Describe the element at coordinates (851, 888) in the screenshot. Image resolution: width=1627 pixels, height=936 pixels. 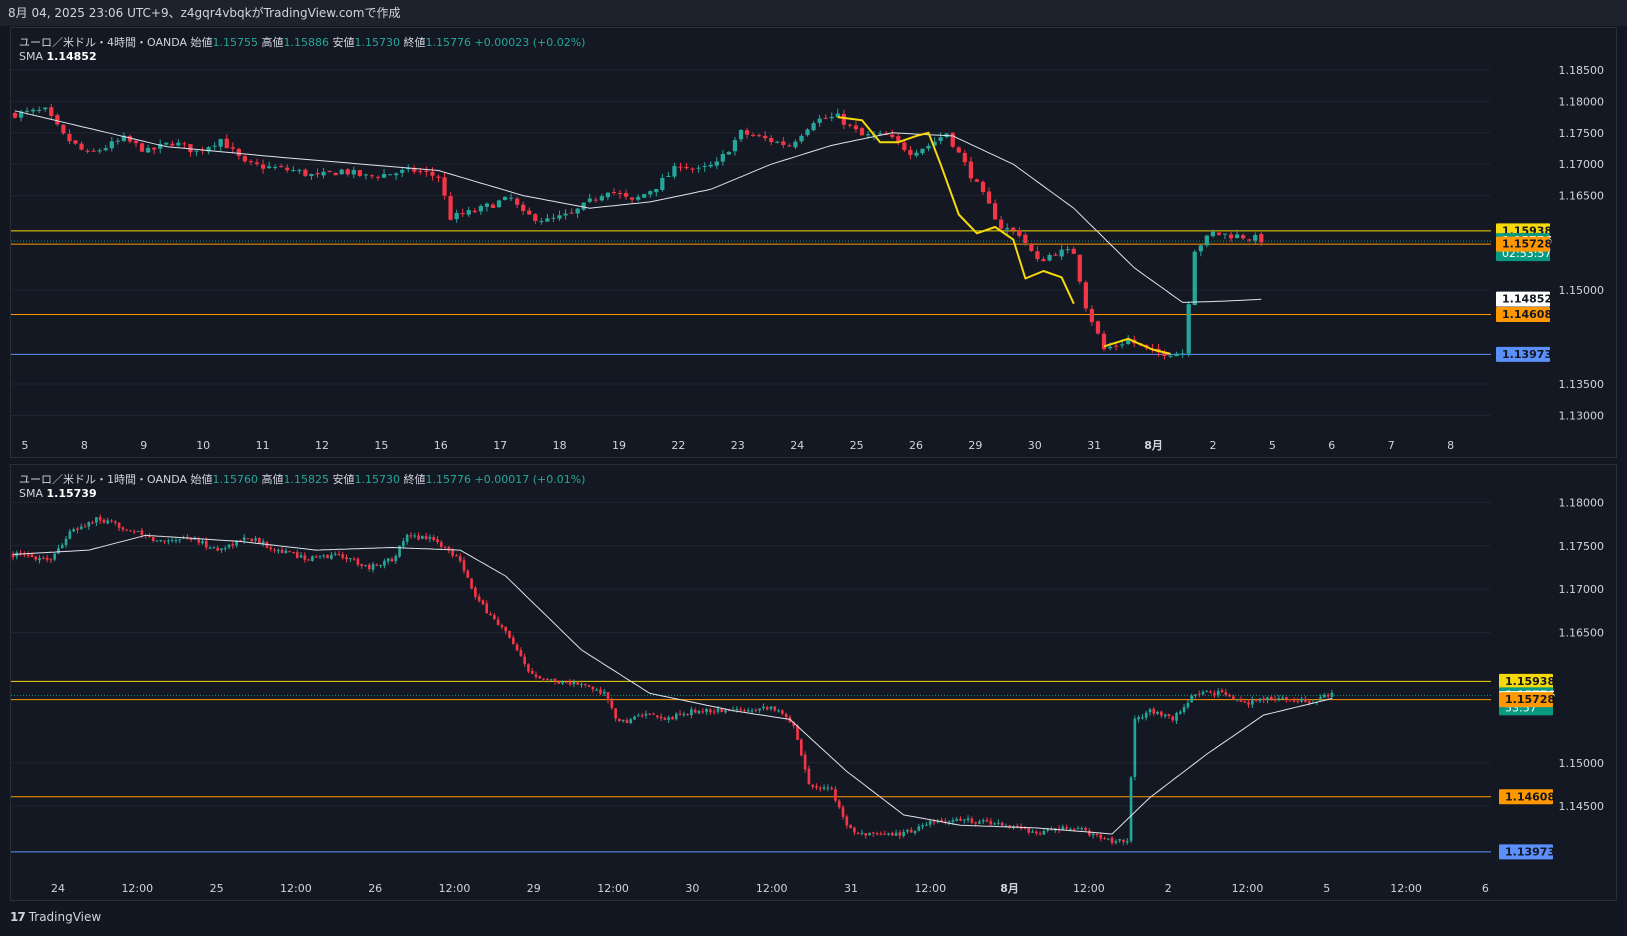
I see `time-tick-label: 31` at that location.